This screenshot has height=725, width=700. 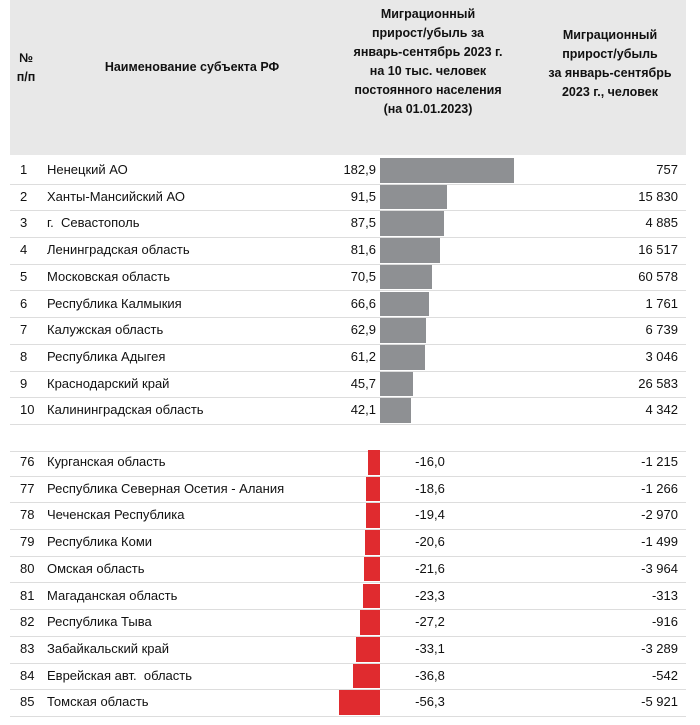 I want to click on people: -542, so click(x=664, y=675).